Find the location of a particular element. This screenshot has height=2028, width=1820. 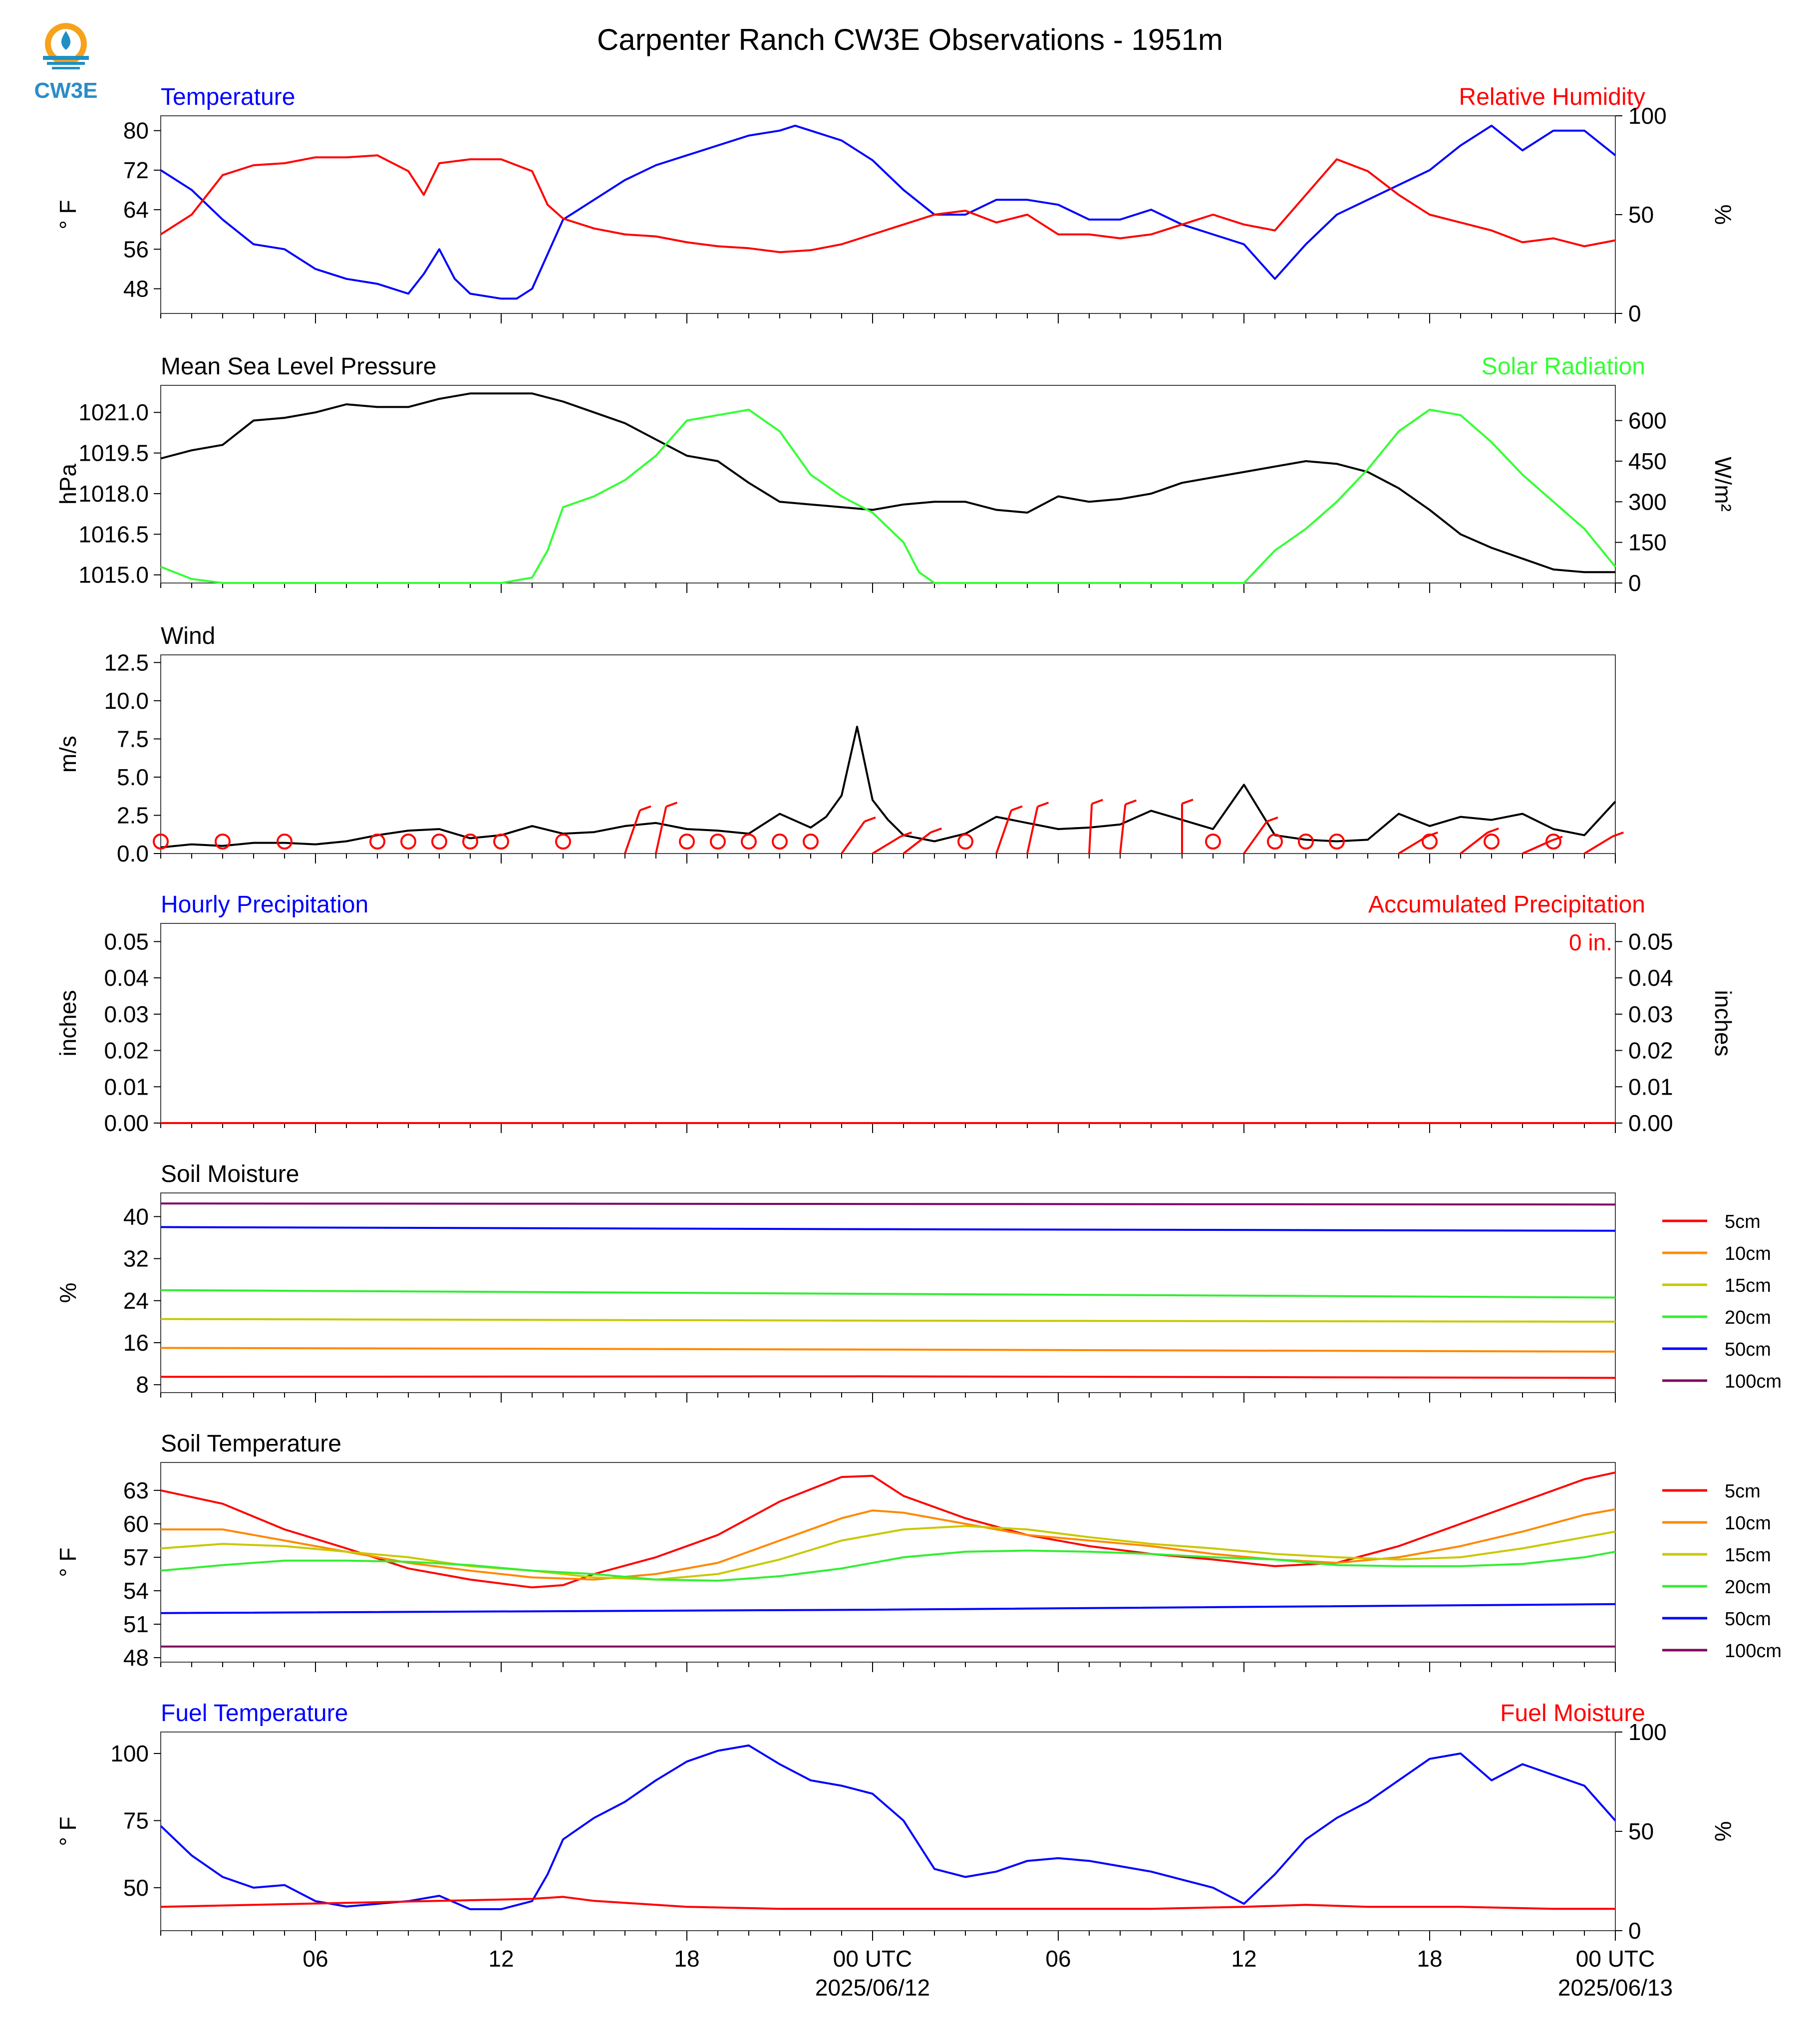

panel-wind: Wind 0.0 2.5 5.0 7.5 10.0 12.5 m/s is located at coordinates (839, 745).